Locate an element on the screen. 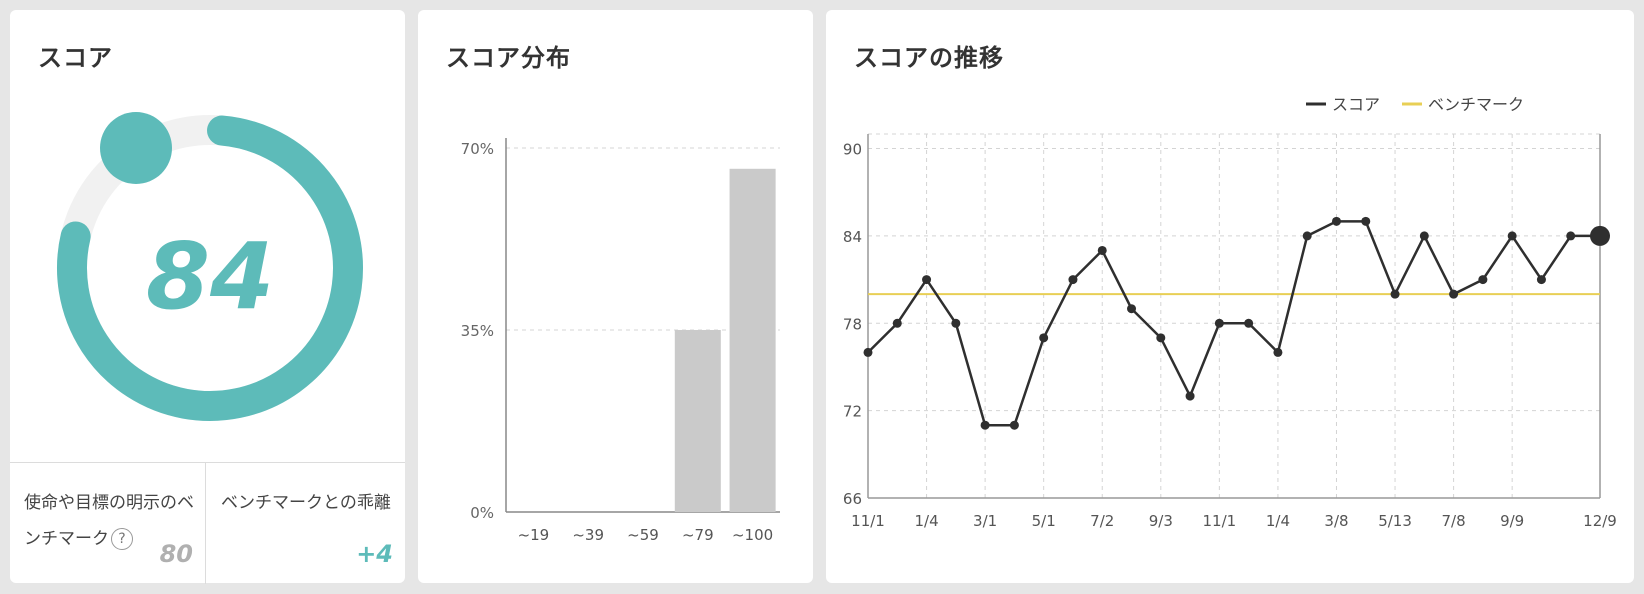  y-tick-label: 72 is located at coordinates (852, 412).